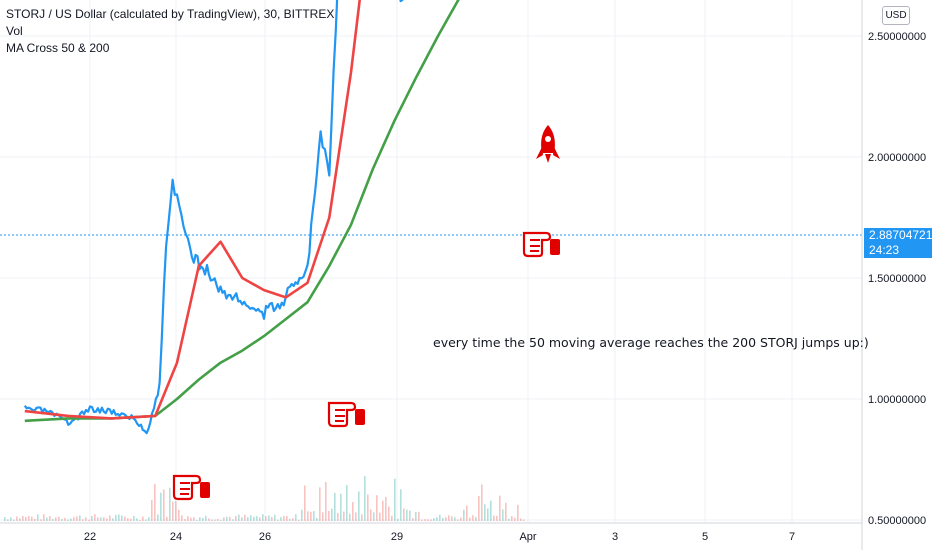 The height and width of the screenshot is (550, 932). I want to click on time-axis: 22 24 26 29 Apr 3 5 7, so click(439, 537).